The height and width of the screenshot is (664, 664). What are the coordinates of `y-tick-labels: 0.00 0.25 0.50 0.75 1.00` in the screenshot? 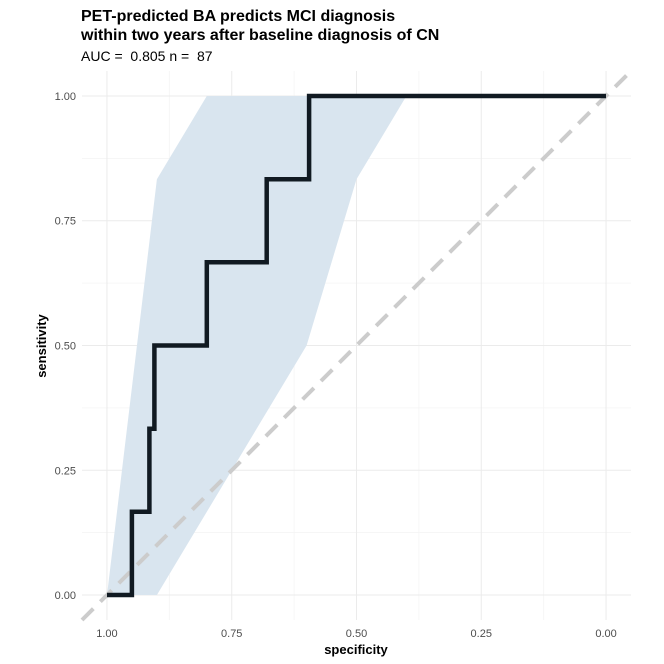 It's located at (65, 346).